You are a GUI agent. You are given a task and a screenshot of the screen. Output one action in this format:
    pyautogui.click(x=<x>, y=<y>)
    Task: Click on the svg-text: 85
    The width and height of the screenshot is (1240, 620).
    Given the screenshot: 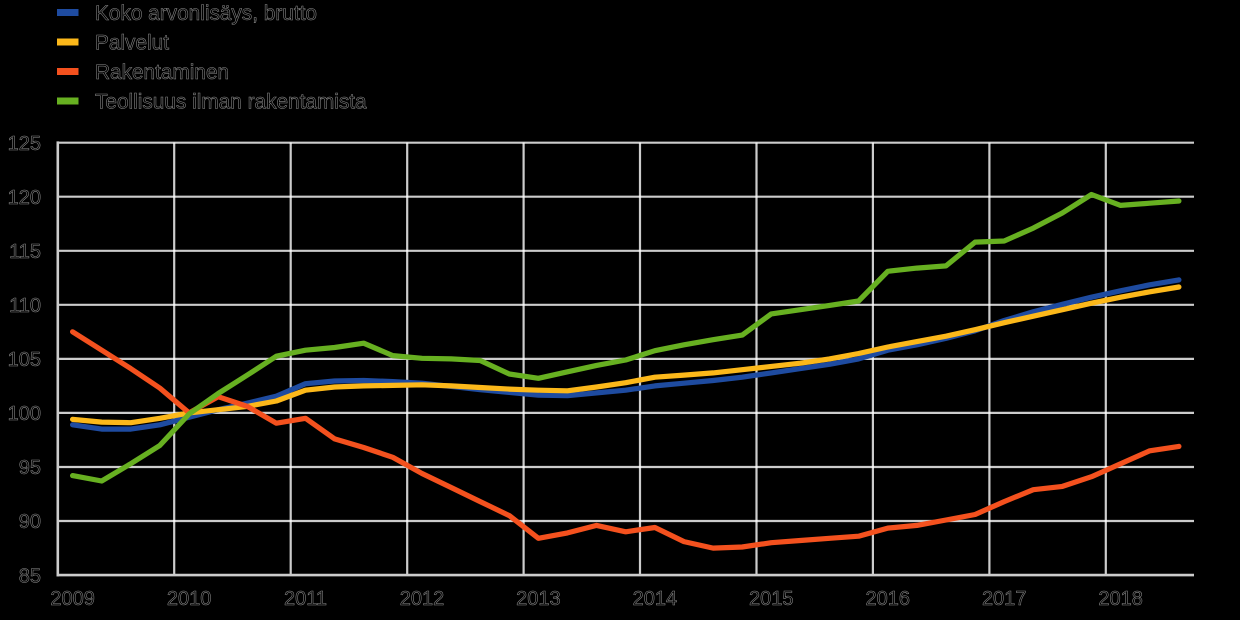 What is the action you would take?
    pyautogui.click(x=30, y=576)
    